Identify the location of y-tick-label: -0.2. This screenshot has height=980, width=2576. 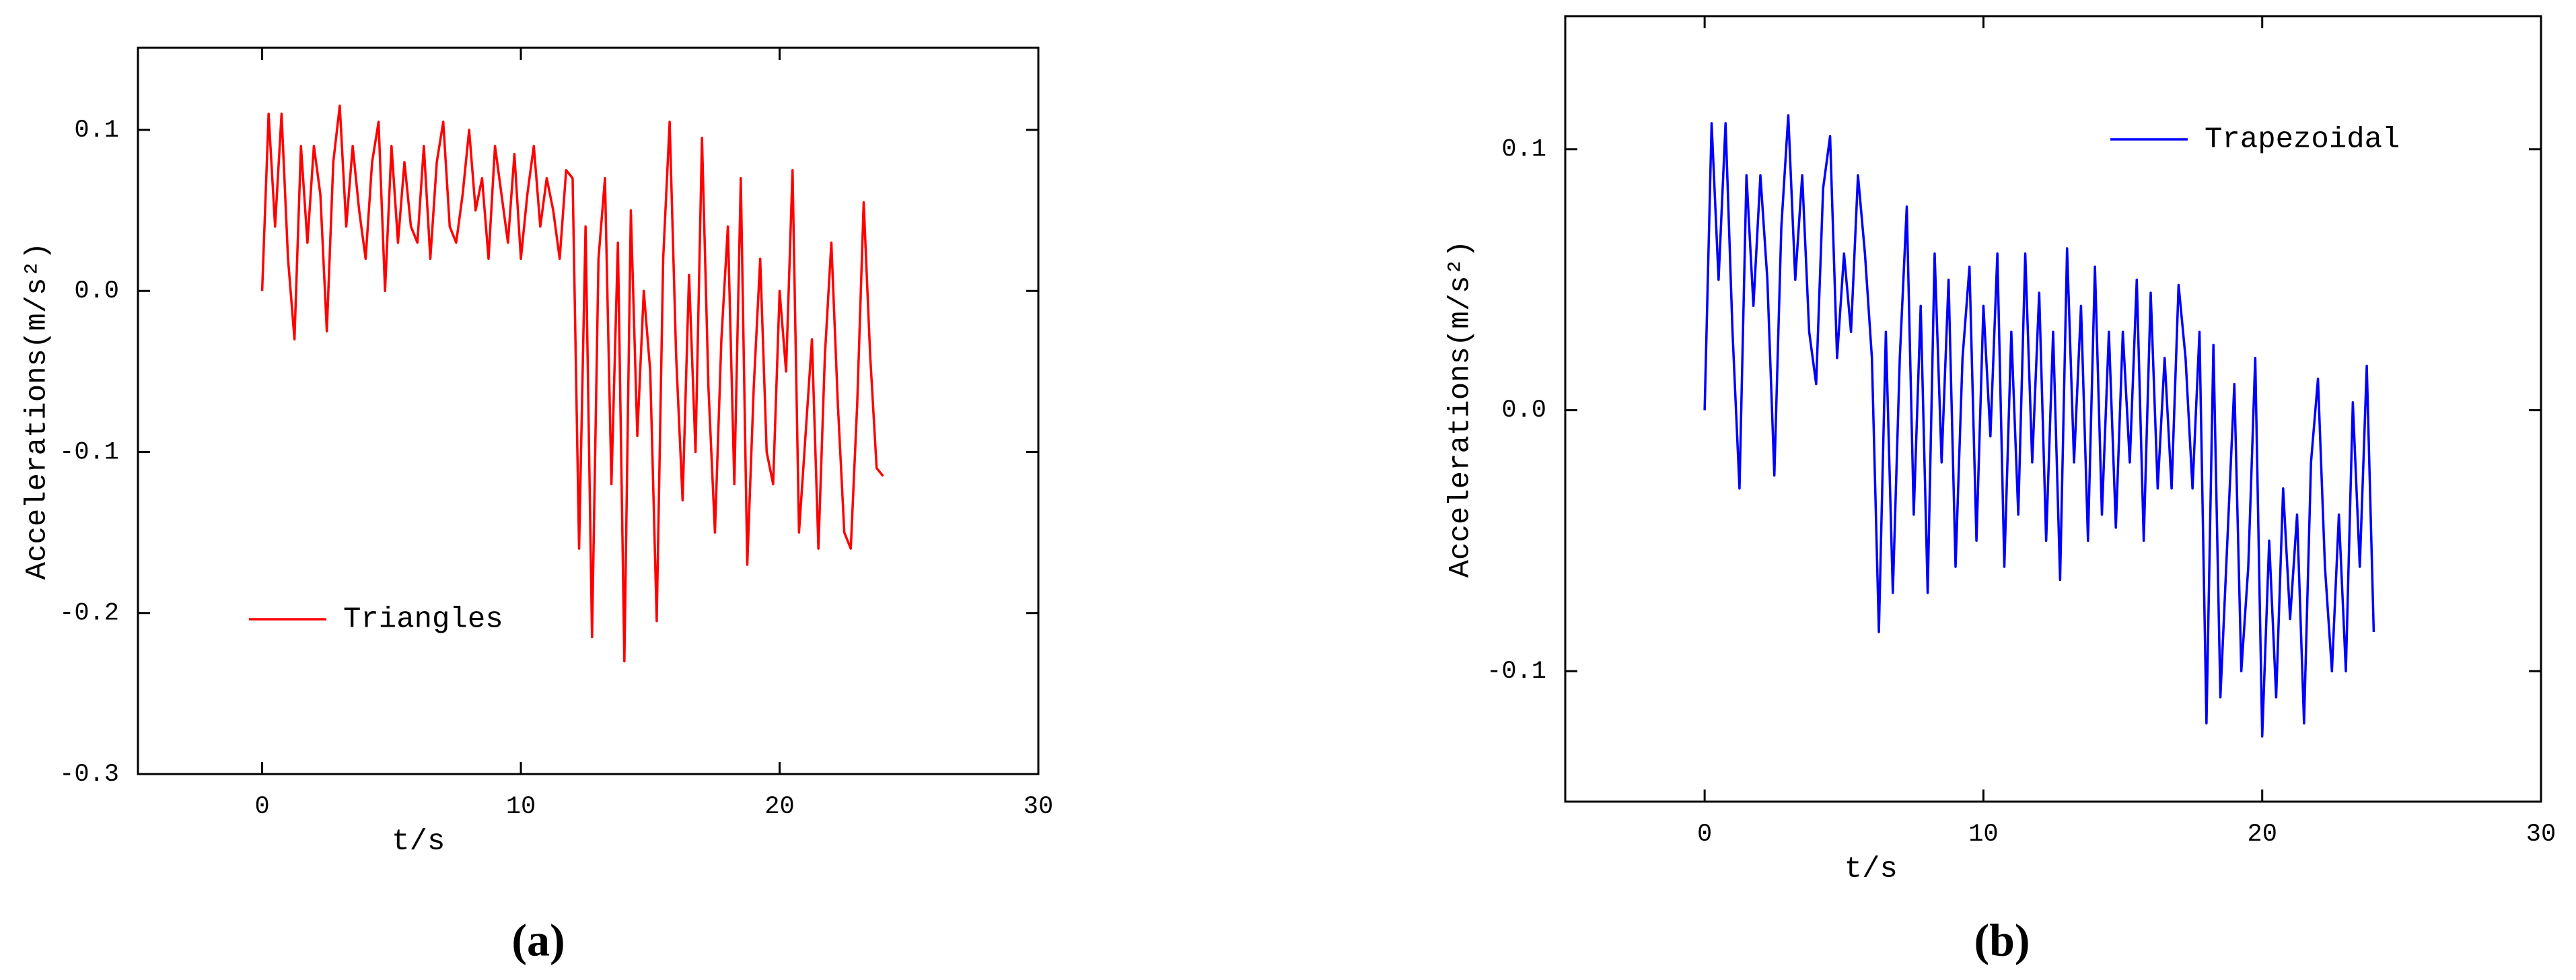
(89, 614).